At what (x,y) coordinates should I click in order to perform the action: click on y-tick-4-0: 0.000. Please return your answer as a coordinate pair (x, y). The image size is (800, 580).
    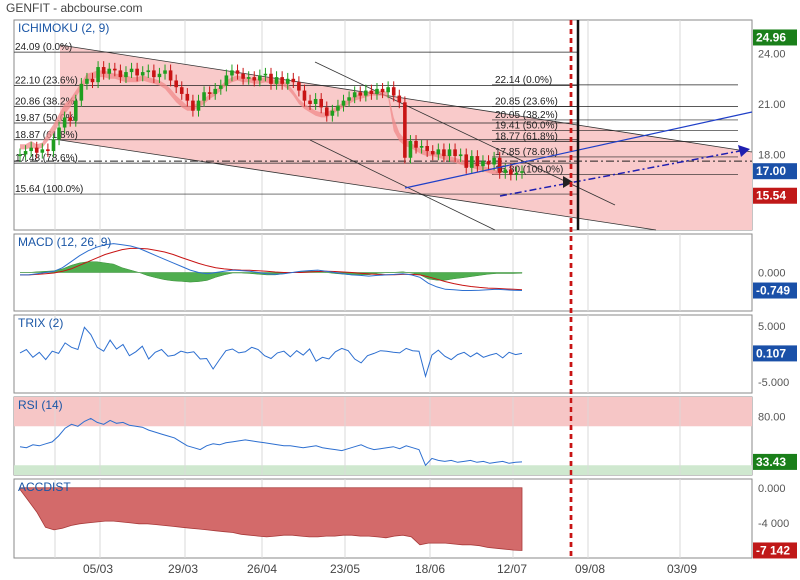
    Looking at the image, I should click on (772, 489).